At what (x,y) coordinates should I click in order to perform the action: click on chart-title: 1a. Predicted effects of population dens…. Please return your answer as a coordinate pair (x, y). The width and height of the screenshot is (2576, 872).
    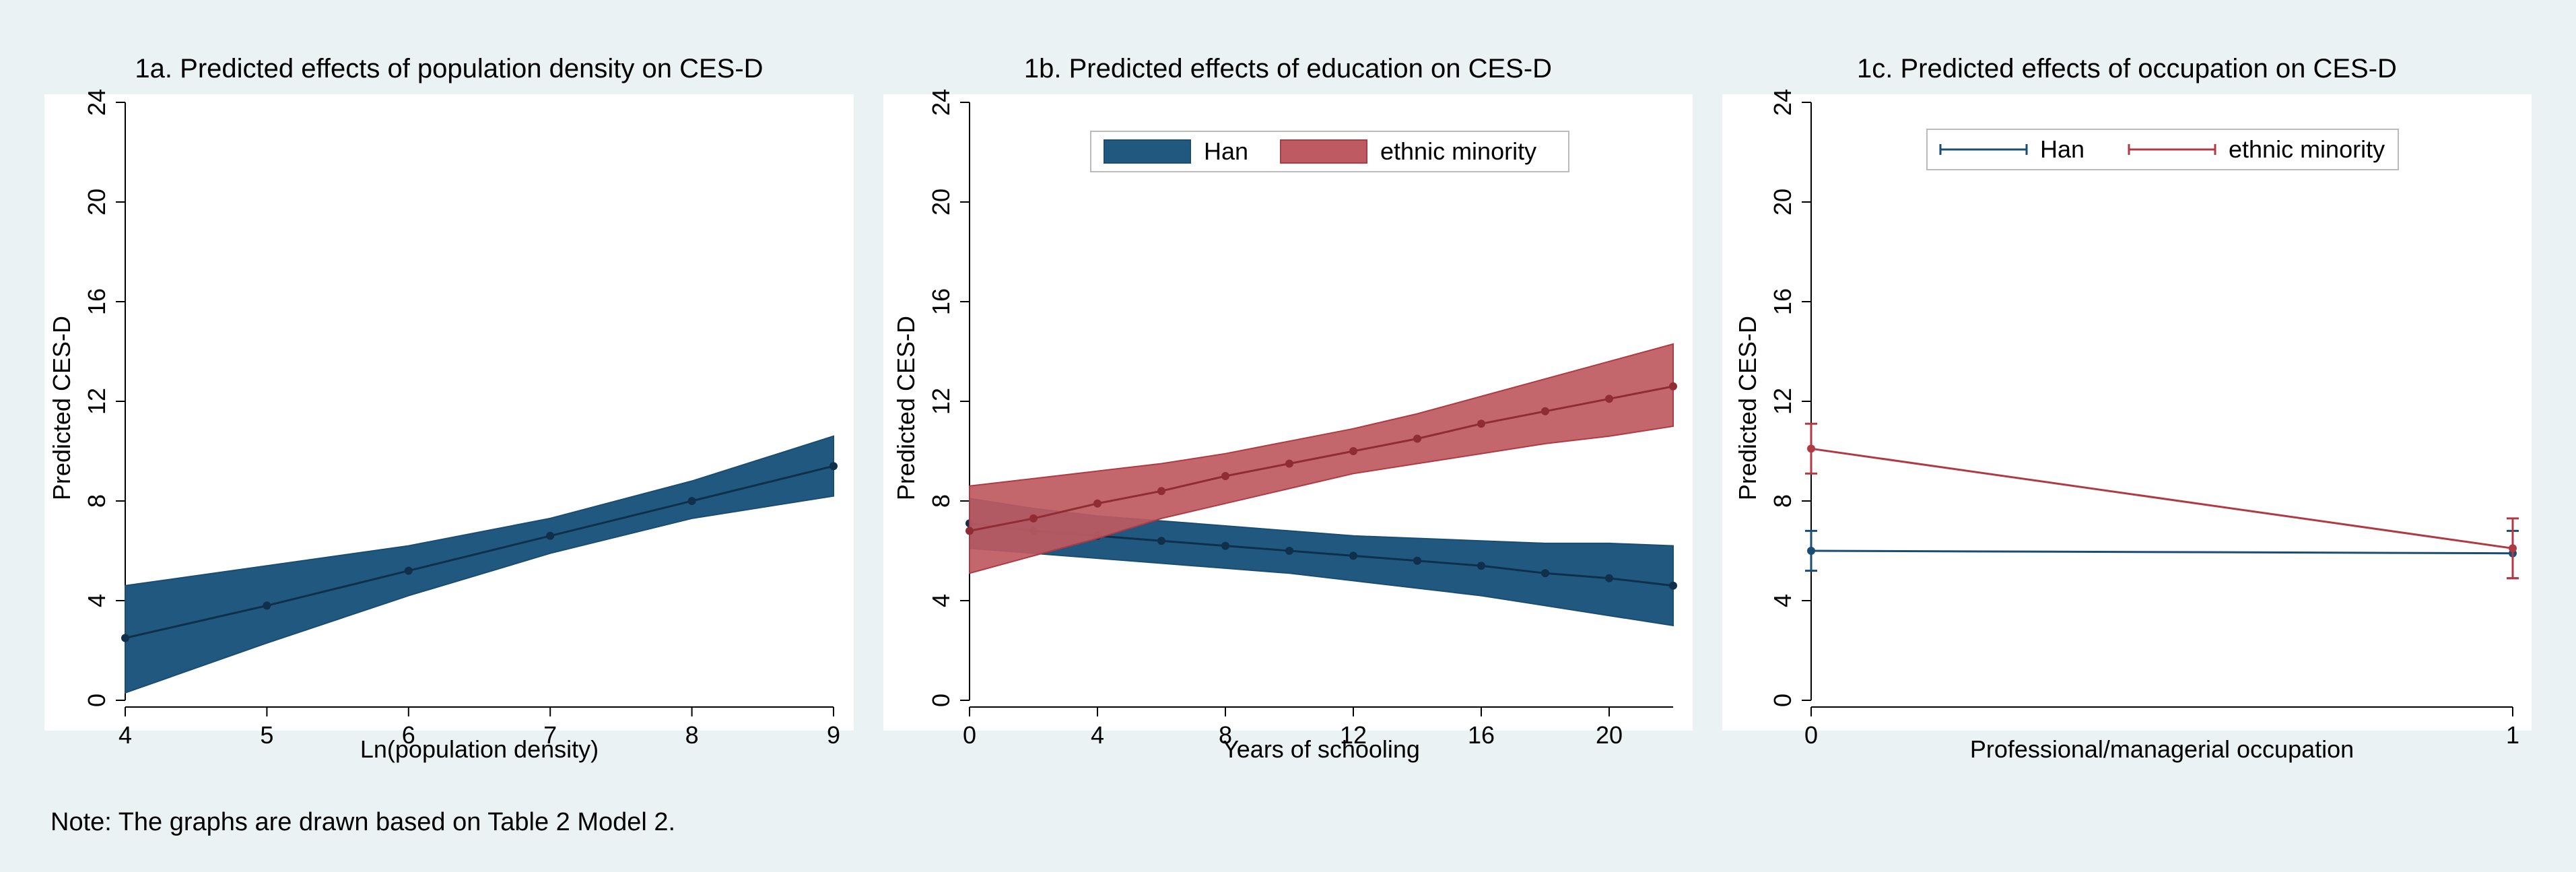
    Looking at the image, I should click on (449, 68).